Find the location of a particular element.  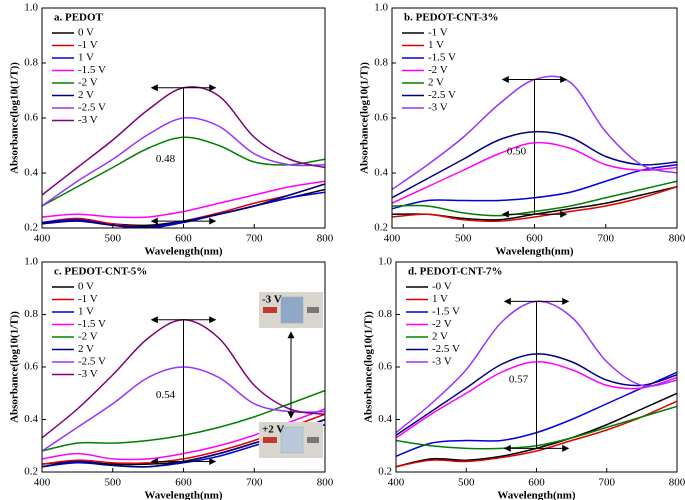

panel-title: b. PEDOT-CNT-3% is located at coordinates (451, 18).